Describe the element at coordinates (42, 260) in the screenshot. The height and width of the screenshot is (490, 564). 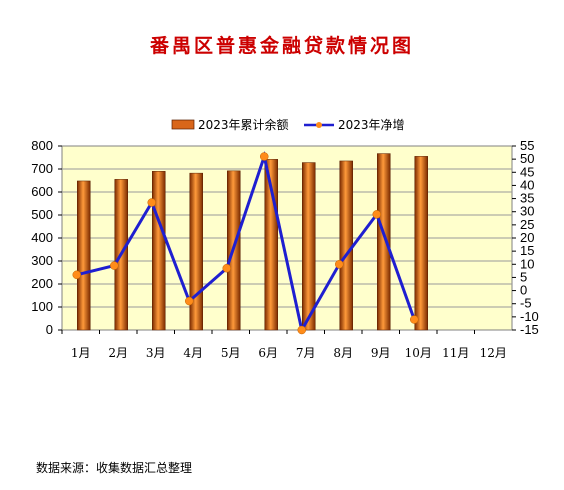
I see `y-left-tick-label: 300` at that location.